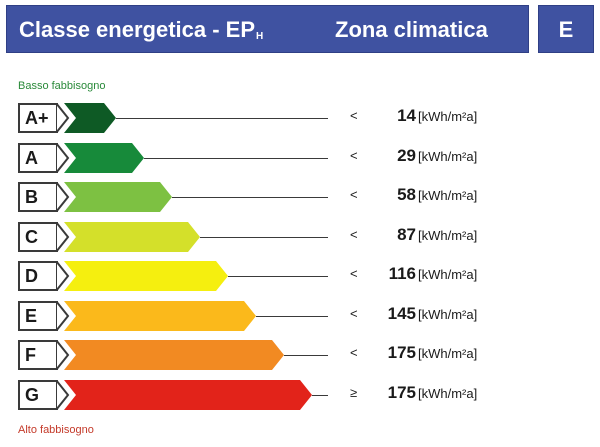 Image resolution: width=600 pixels, height=447 pixels. I want to click on class-label-box: A+, so click(38, 118).